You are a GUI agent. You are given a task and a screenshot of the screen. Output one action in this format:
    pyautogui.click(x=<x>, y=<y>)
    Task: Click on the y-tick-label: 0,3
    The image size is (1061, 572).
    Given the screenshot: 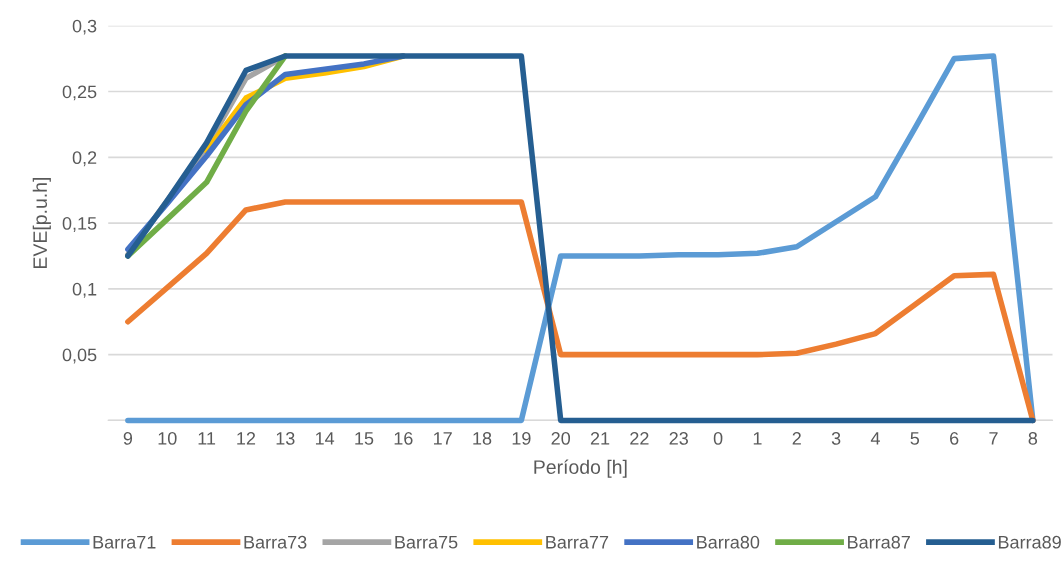 What is the action you would take?
    pyautogui.click(x=84, y=27)
    